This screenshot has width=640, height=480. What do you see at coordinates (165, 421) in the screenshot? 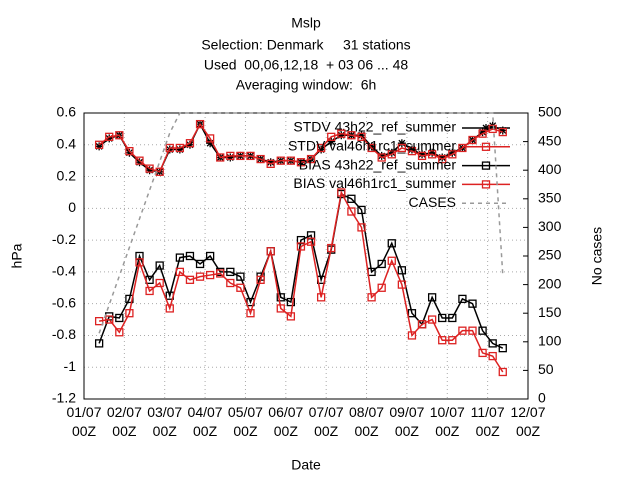
I see `x-tick-label: 03/07 00Z` at bounding box center [165, 421].